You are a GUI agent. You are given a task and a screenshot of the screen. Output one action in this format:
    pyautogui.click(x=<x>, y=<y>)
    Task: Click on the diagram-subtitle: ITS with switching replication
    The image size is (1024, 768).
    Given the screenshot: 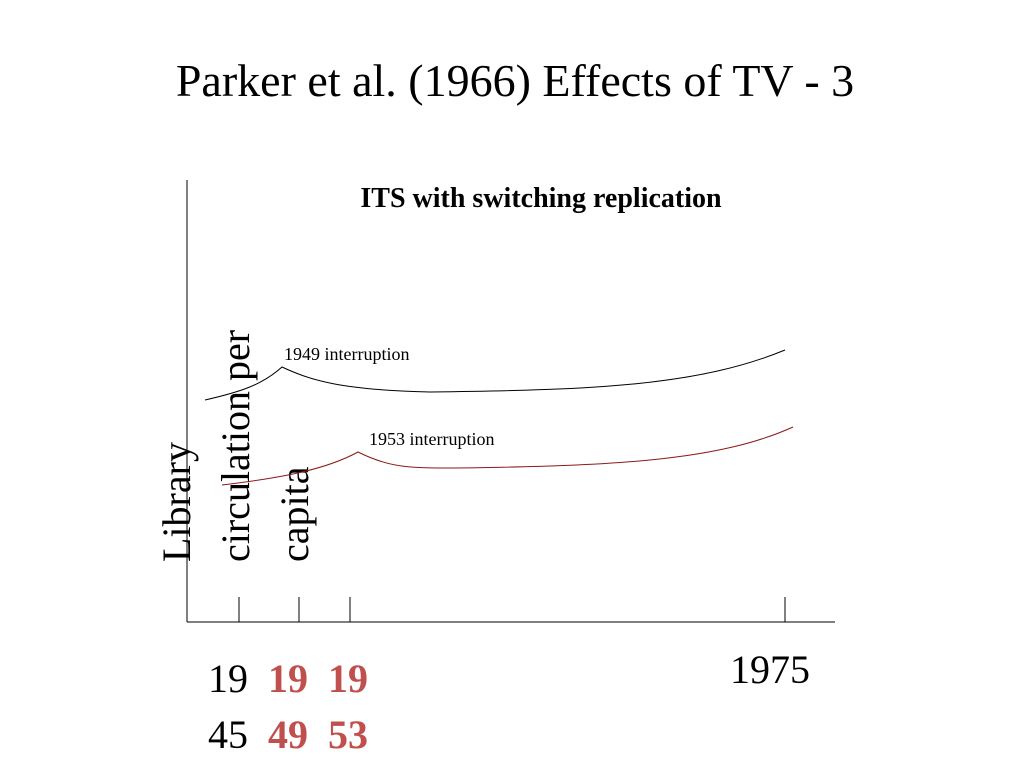 What is the action you would take?
    pyautogui.click(x=541, y=198)
    